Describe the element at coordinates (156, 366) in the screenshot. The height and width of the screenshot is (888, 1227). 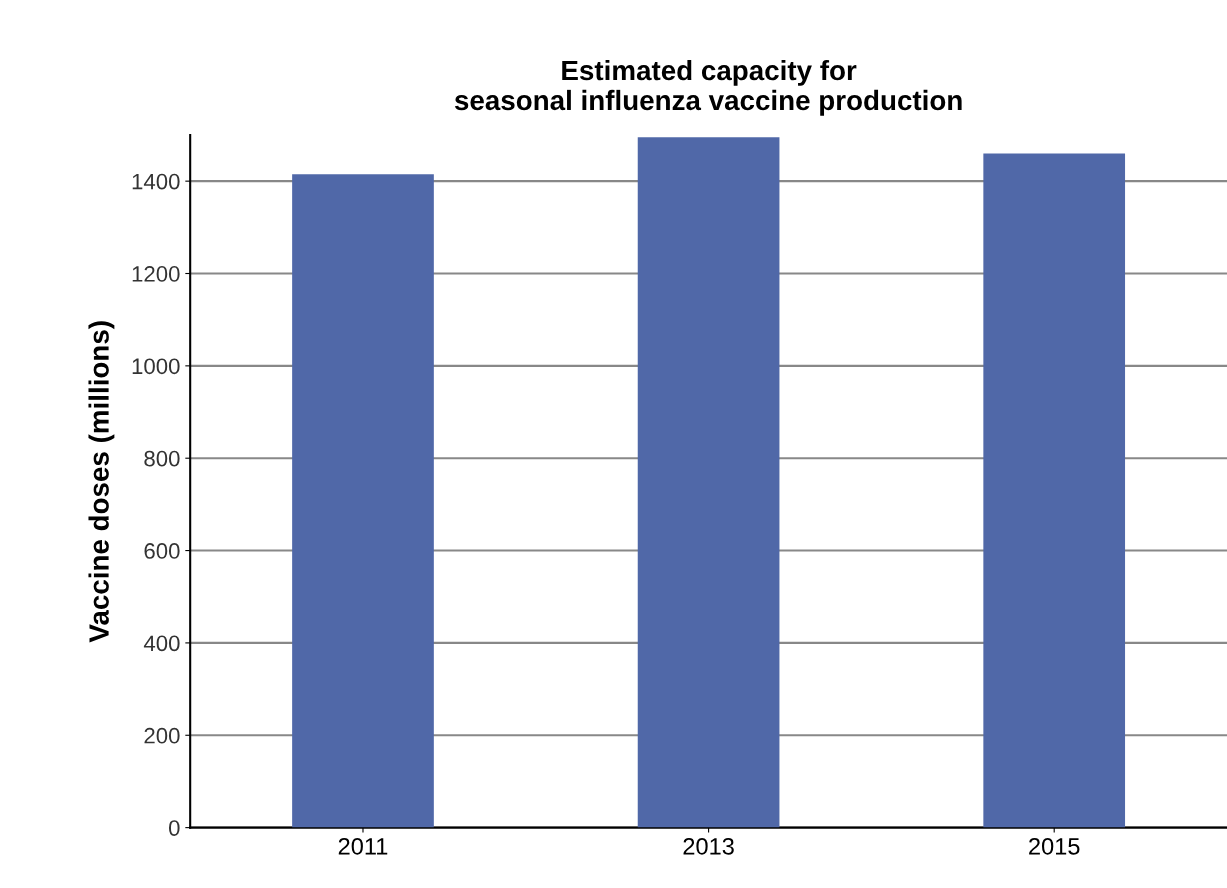
I see `y-tick-label: 1000` at that location.